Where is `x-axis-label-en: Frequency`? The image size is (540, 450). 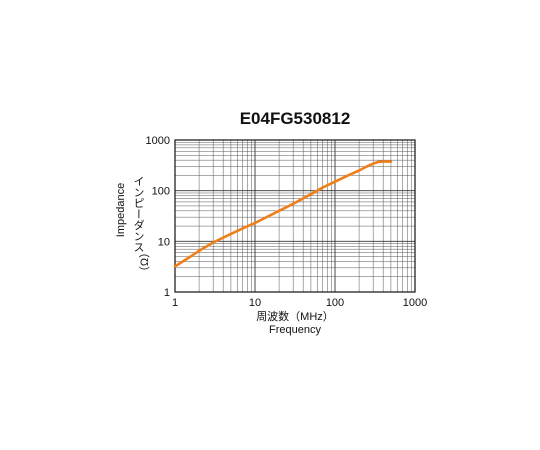
x-axis-label-en: Frequency is located at coordinates (295, 330).